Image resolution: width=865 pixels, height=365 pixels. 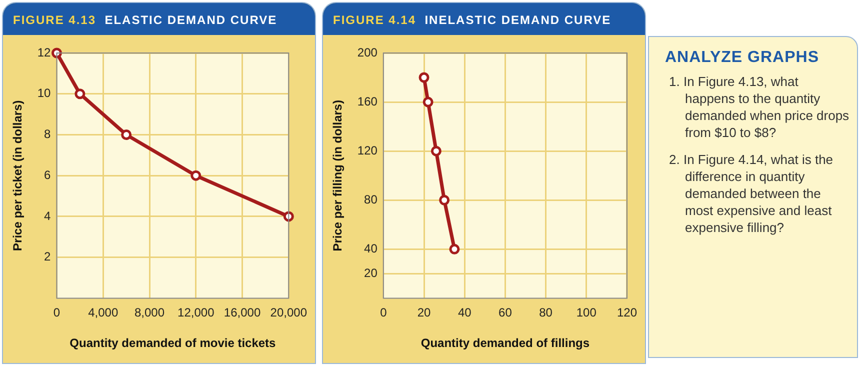 I want to click on x-tick-label: 20, so click(x=424, y=313).